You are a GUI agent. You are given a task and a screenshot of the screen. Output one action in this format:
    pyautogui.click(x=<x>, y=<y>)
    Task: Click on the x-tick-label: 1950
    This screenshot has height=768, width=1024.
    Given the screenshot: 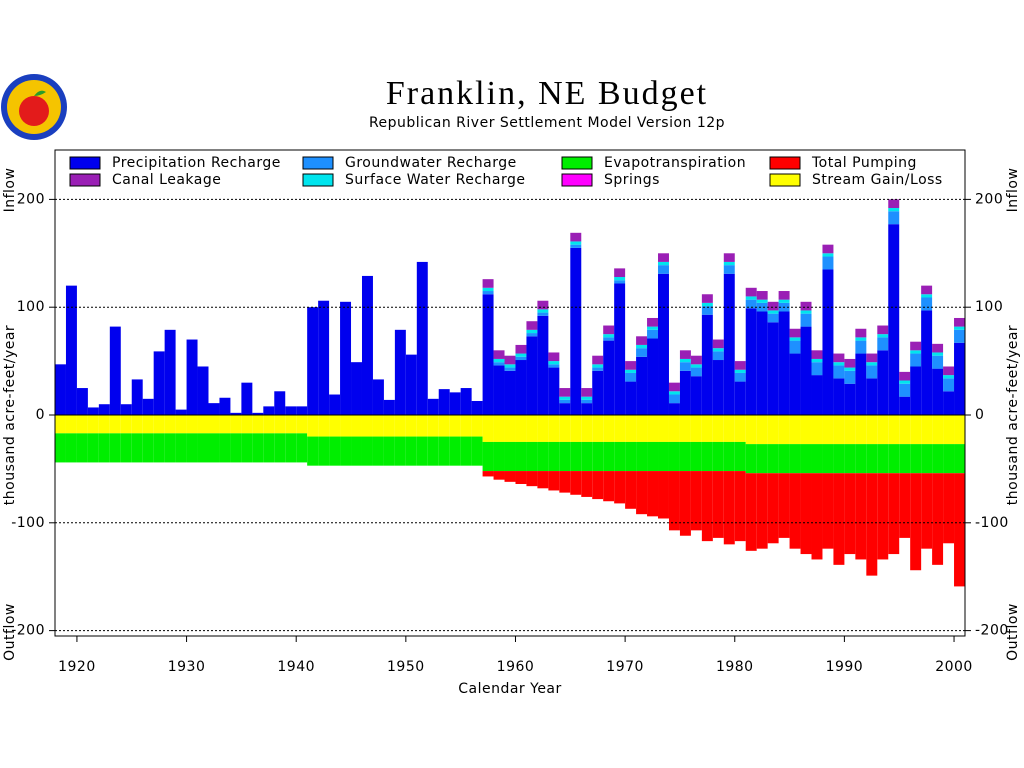 What is the action you would take?
    pyautogui.click(x=406, y=667)
    